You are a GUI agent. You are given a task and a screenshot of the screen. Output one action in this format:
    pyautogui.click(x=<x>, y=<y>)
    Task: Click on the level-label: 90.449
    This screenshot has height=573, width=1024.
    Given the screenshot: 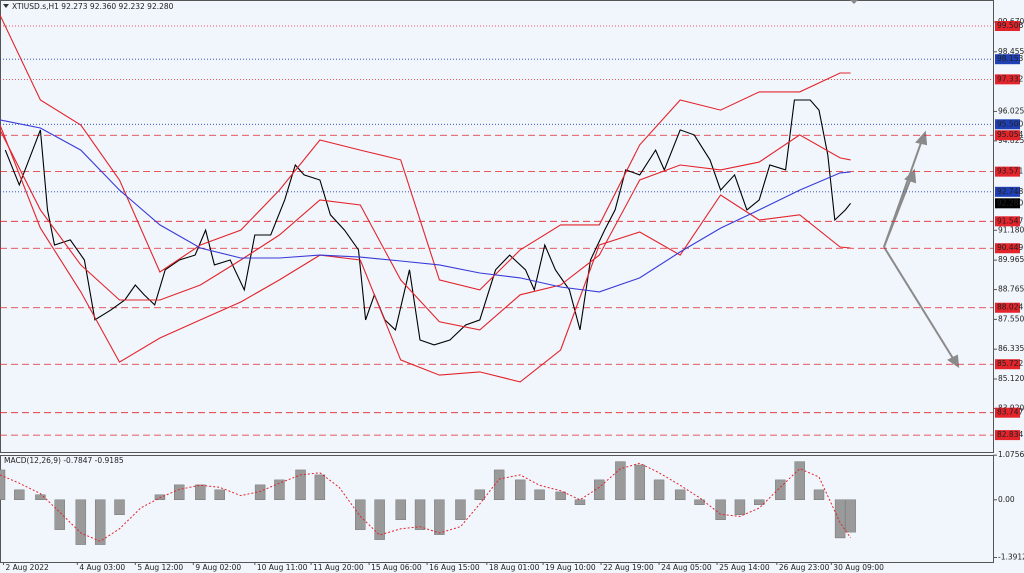 What is the action you would take?
    pyautogui.click(x=1010, y=247)
    